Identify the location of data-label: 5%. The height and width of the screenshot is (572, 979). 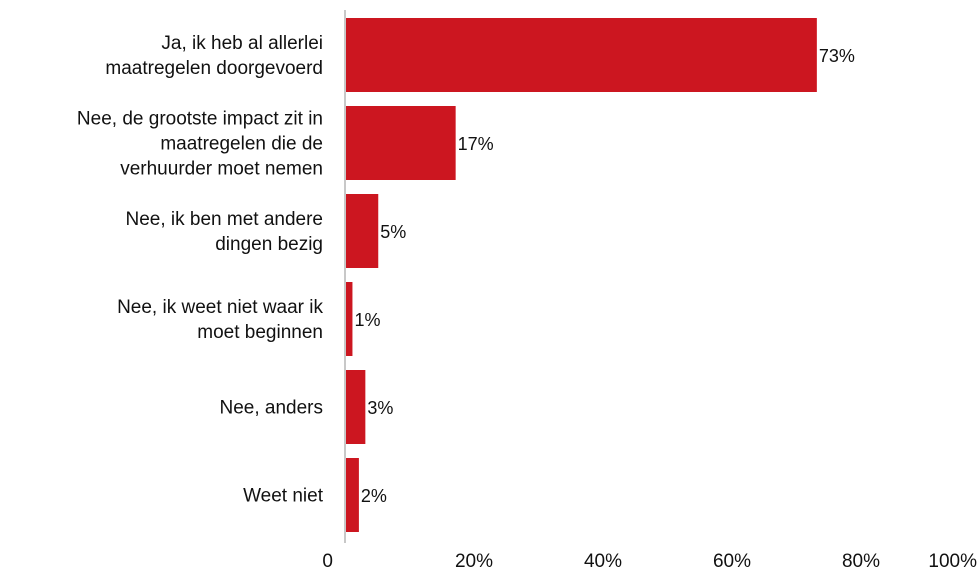
(393, 232).